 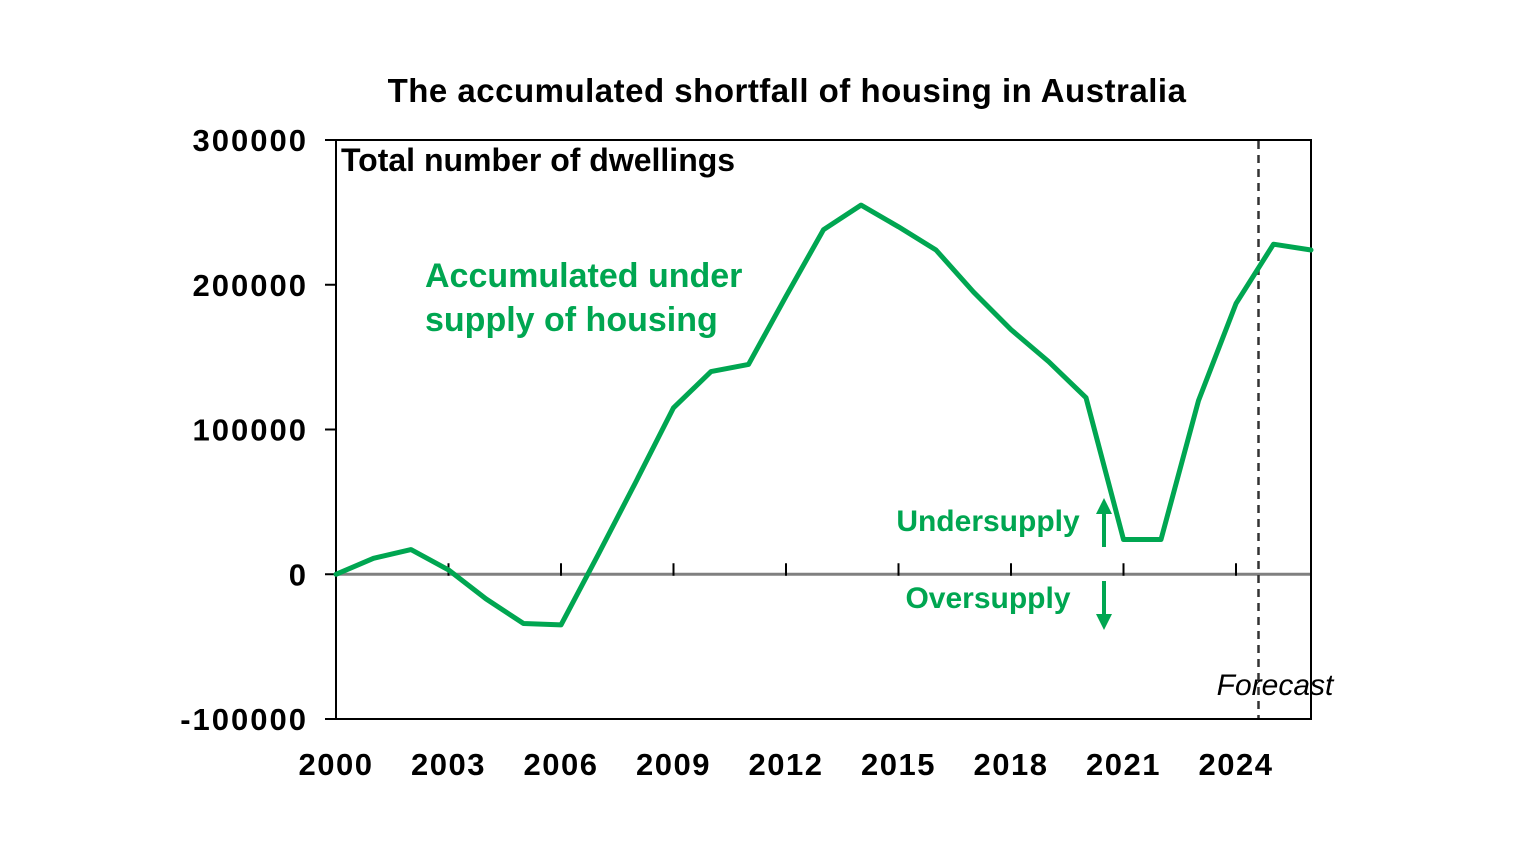 I want to click on y-tick-label: 300000, so click(x=250, y=140).